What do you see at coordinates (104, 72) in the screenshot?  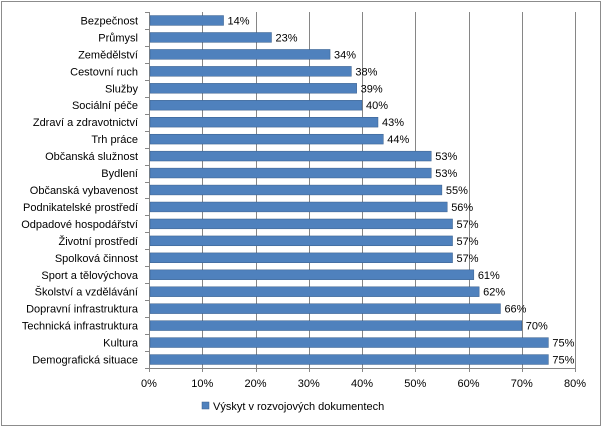 I see `category-label: Cestovní ruch` at bounding box center [104, 72].